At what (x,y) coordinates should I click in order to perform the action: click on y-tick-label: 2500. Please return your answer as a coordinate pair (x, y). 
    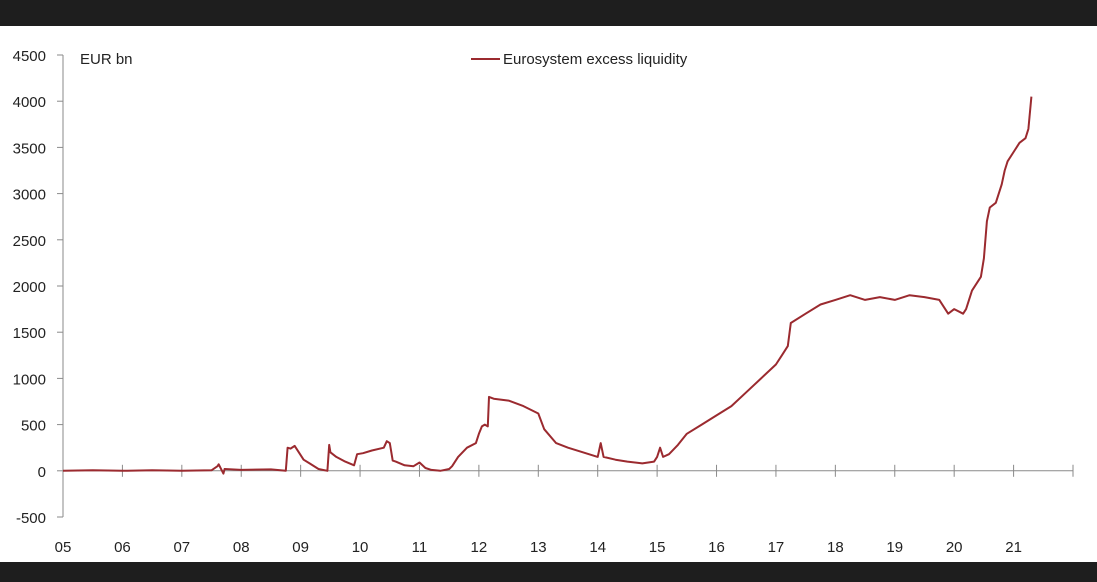
    Looking at the image, I should click on (29, 241).